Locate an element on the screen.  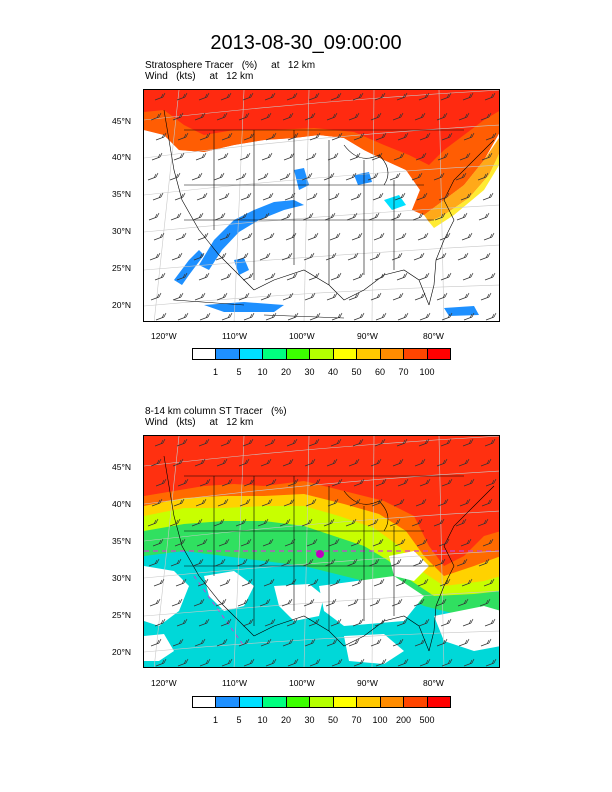
panel2-lat-label: 35°N is located at coordinates (121, 541).